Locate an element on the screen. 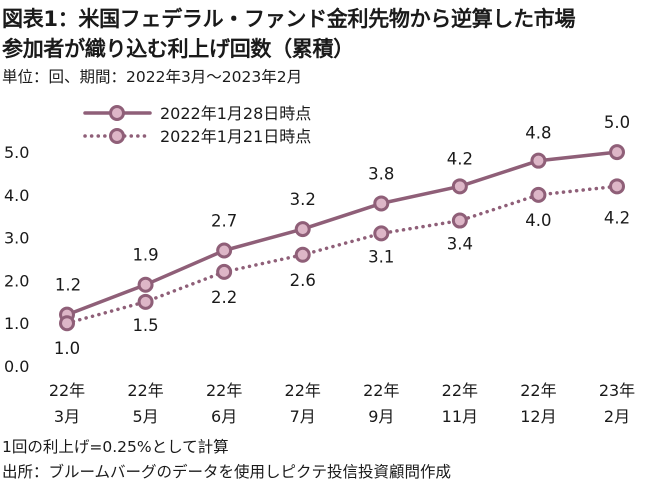 The width and height of the screenshot is (651, 490). data-label-jan21: 4.2 is located at coordinates (617, 217).